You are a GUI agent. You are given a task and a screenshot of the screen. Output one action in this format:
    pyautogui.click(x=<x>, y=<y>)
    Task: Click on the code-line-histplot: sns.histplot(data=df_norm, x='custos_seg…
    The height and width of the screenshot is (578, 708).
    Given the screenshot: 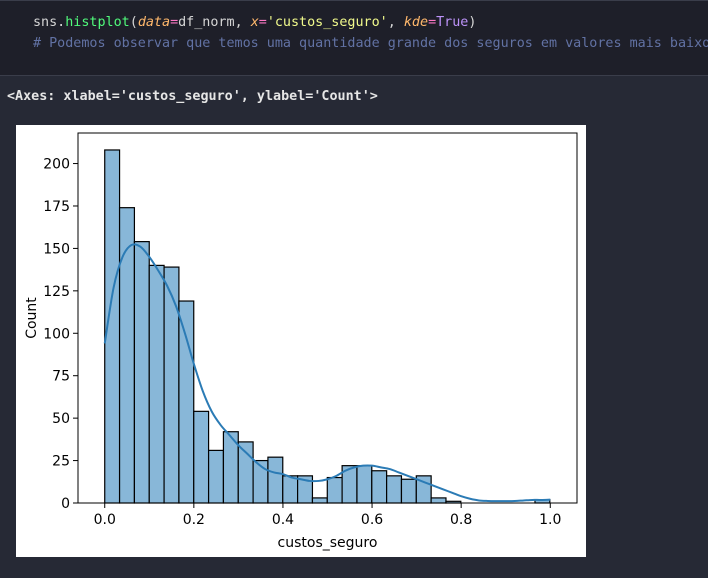 What is the action you would take?
    pyautogui.click(x=254, y=23)
    